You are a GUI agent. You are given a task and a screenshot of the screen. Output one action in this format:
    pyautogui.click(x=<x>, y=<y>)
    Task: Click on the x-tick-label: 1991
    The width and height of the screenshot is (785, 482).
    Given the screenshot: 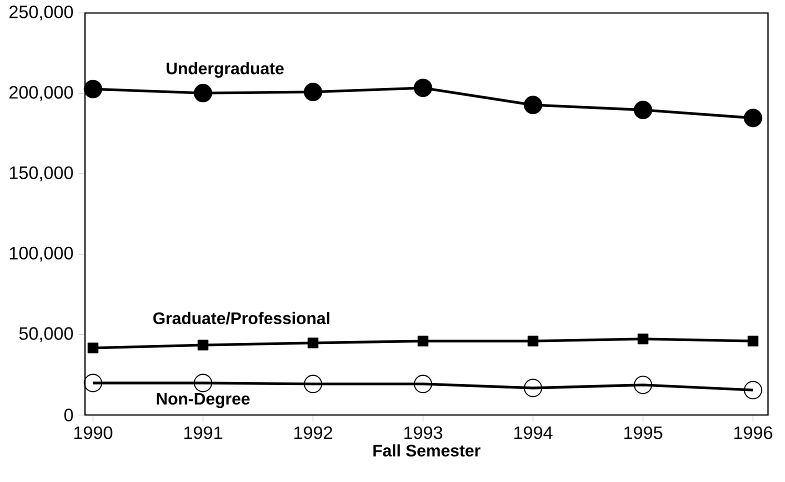 What is the action you would take?
    pyautogui.click(x=203, y=433)
    